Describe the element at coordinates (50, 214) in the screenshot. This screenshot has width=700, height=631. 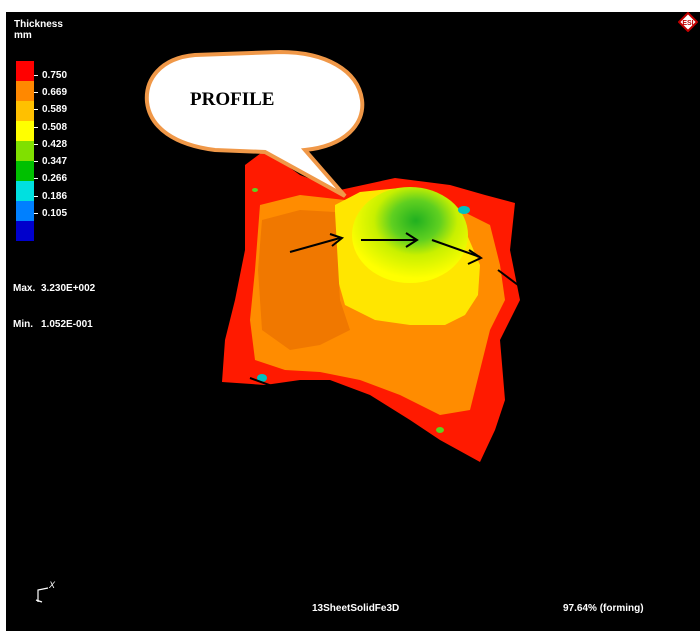
I see `scale-tick: 0.105` at that location.